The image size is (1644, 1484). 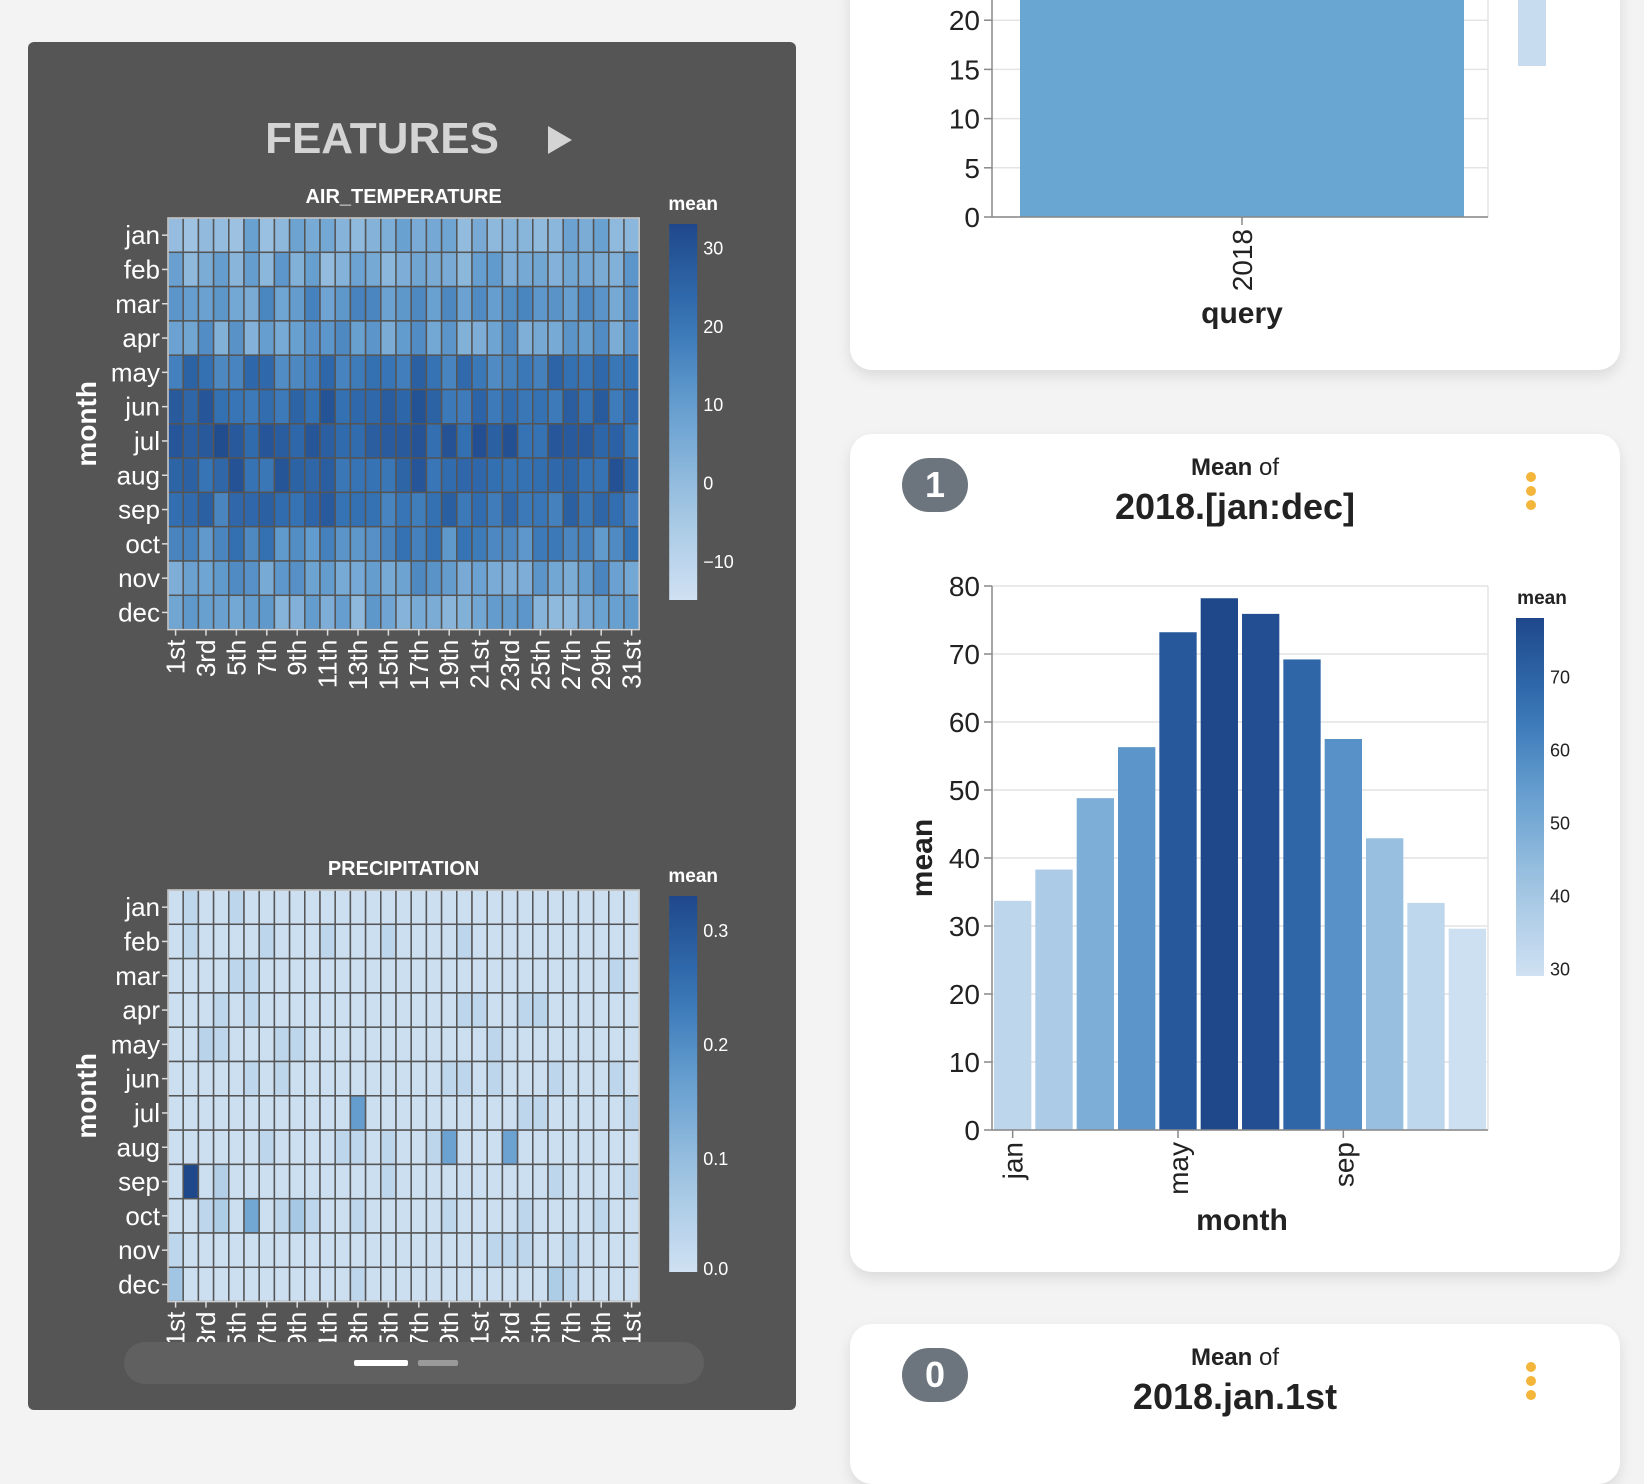 I want to click on scroll-thumb-secondary, so click(x=438, y=1363).